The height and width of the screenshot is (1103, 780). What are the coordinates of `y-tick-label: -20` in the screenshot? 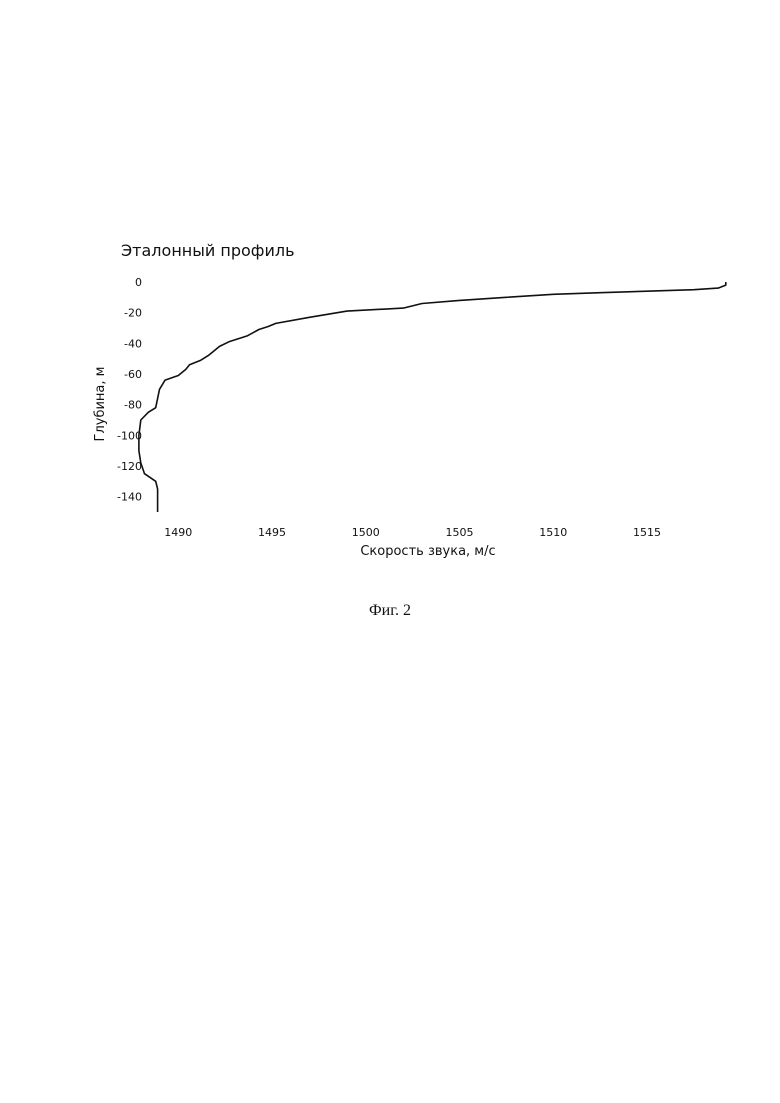 It's located at (133, 313).